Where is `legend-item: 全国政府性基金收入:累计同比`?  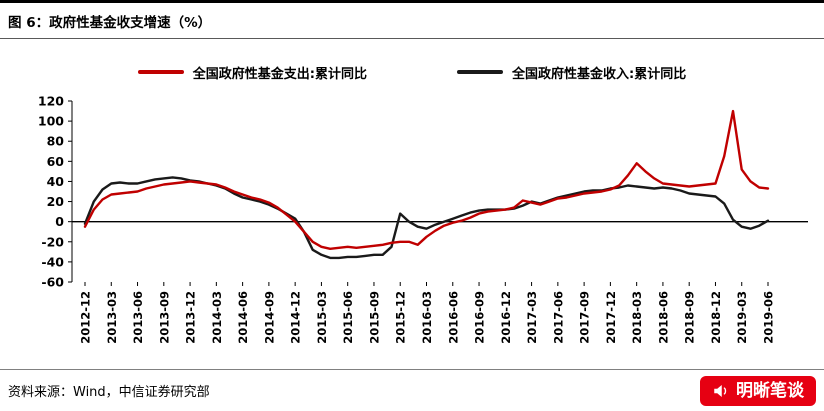
legend-item: 全国政府性基金收入:累计同比 is located at coordinates (571, 72).